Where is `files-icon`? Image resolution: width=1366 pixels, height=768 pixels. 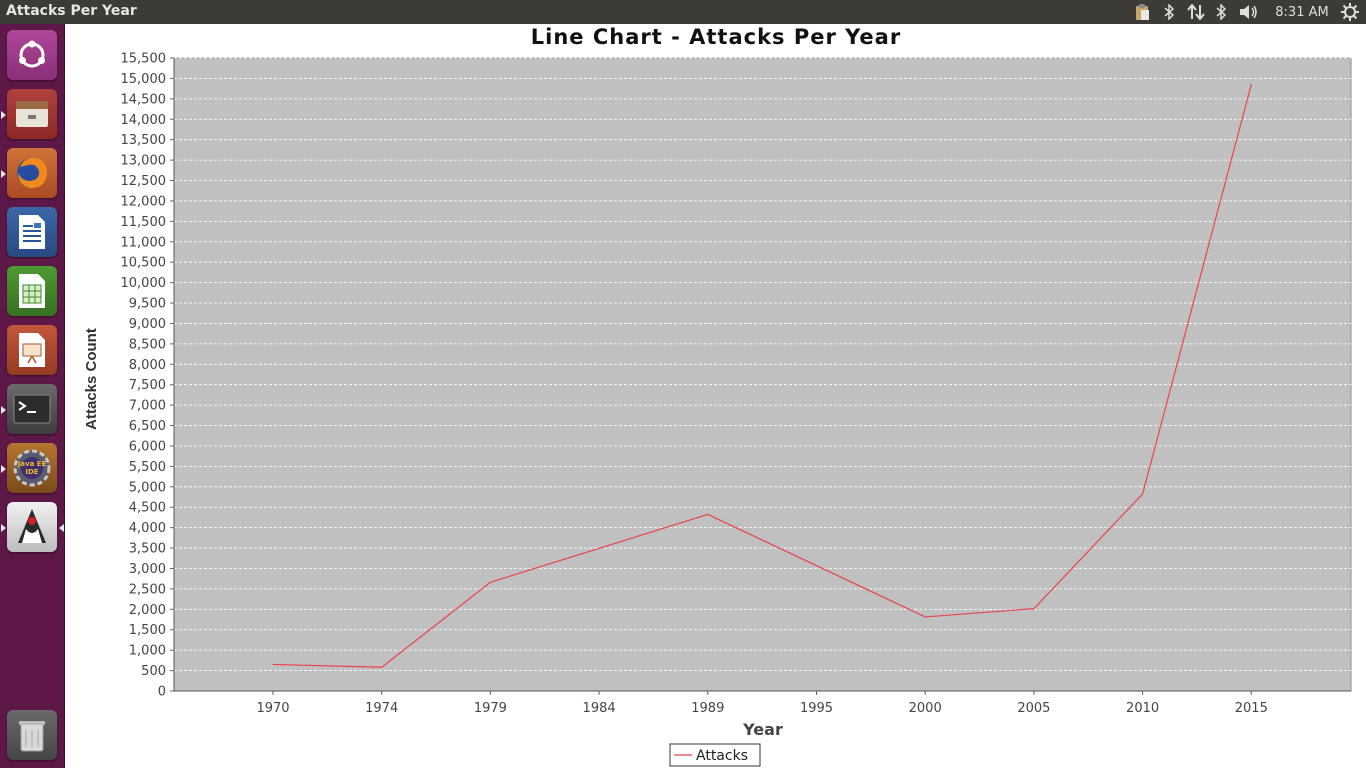
files-icon is located at coordinates (32, 114).